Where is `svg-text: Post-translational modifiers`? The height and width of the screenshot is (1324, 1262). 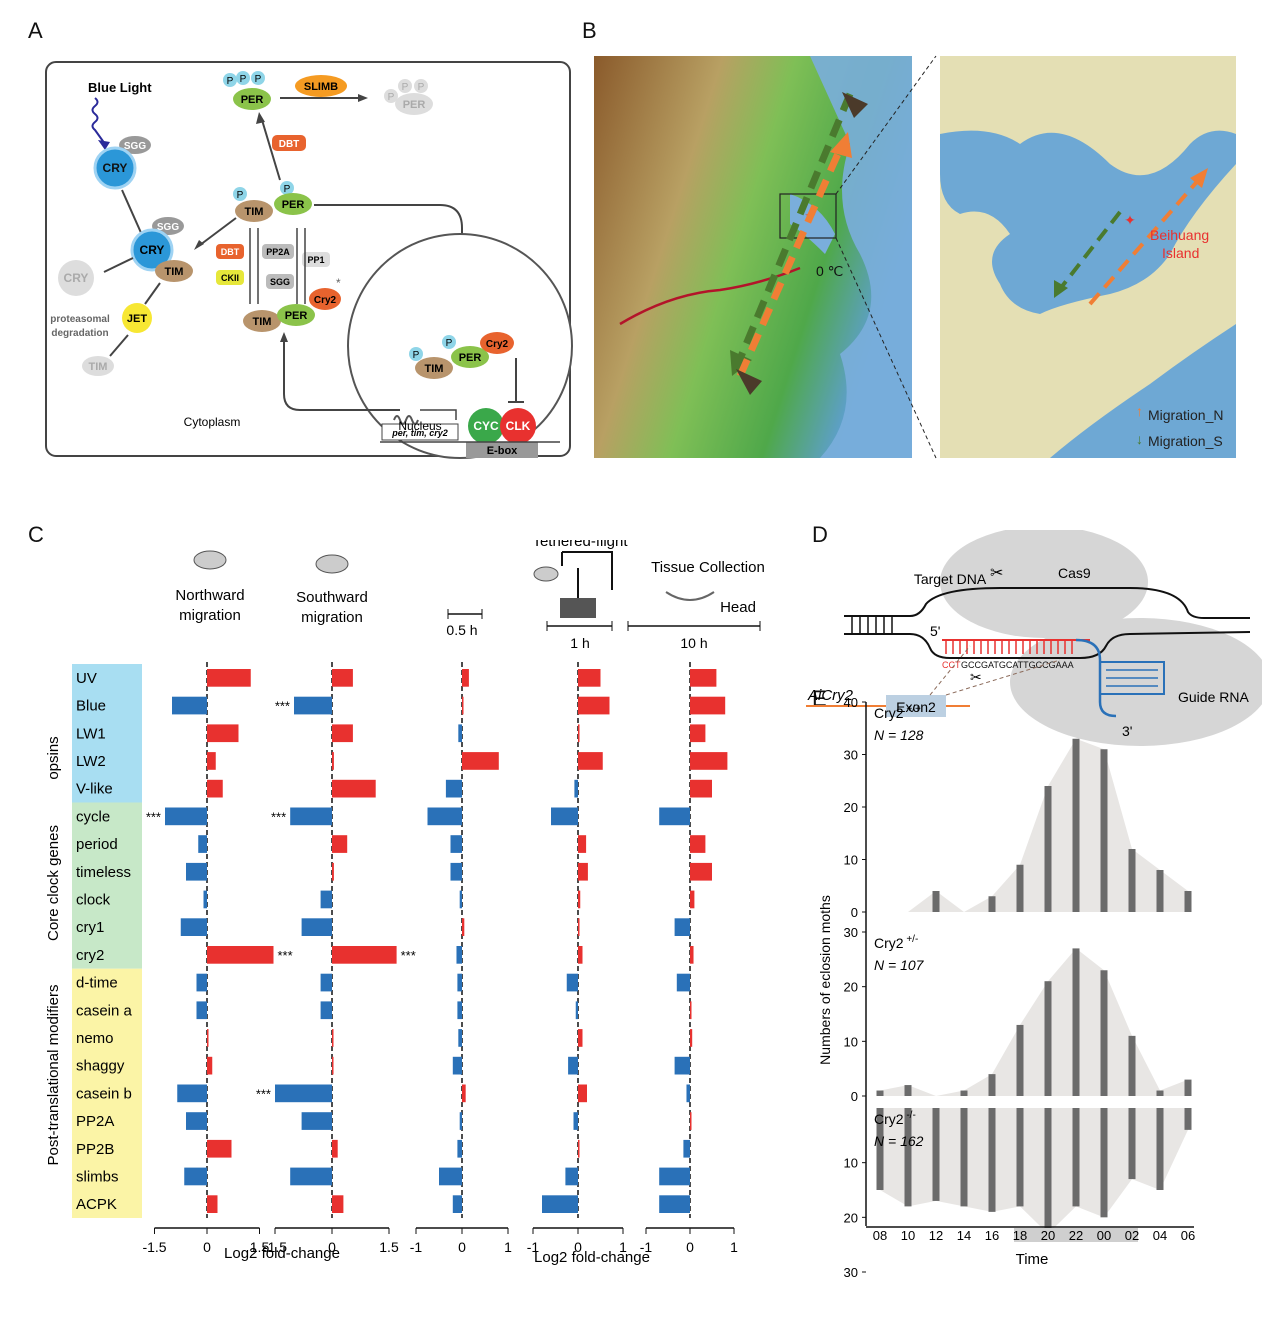
svg-text: Post-translational modifiers is located at coordinates (53, 1075).